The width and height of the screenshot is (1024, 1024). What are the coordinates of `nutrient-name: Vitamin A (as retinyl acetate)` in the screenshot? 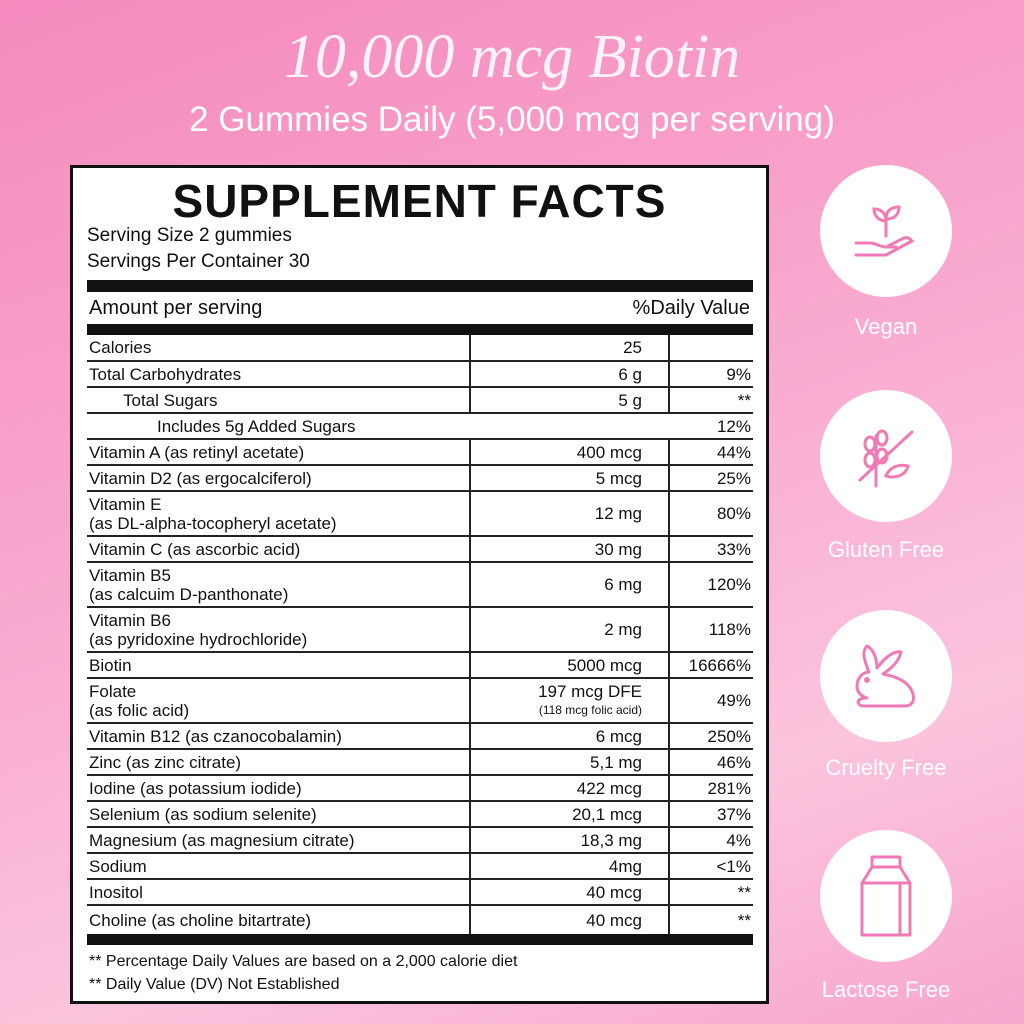 It's located at (278, 452).